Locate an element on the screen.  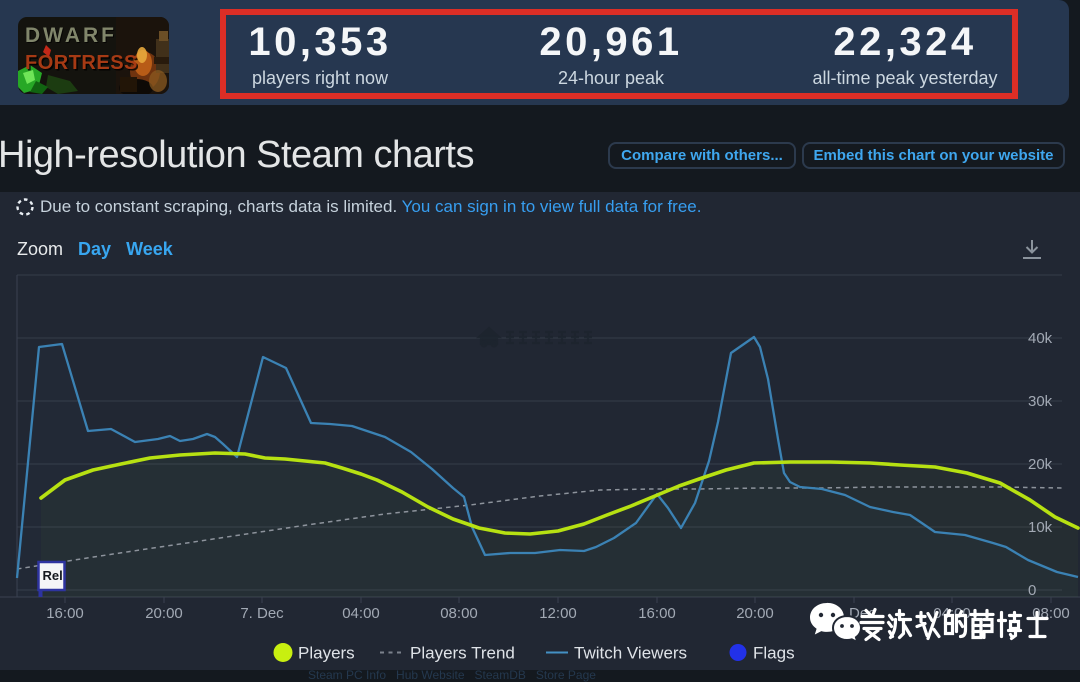
svg-text: 08:00 is located at coordinates (459, 613).